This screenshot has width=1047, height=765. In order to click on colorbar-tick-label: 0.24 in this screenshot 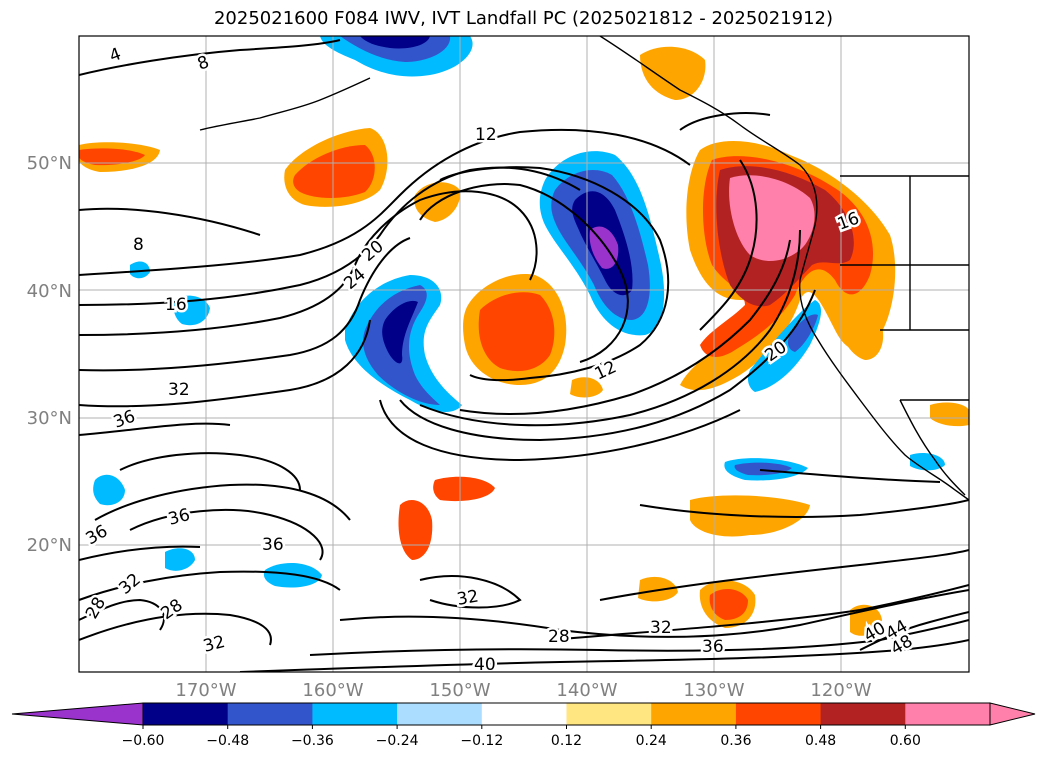, I will do `click(651, 741)`.